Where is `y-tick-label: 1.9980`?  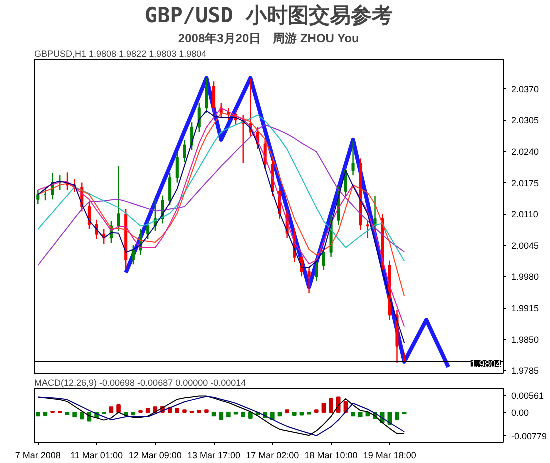 y-tick-label: 1.9980 is located at coordinates (526, 277).